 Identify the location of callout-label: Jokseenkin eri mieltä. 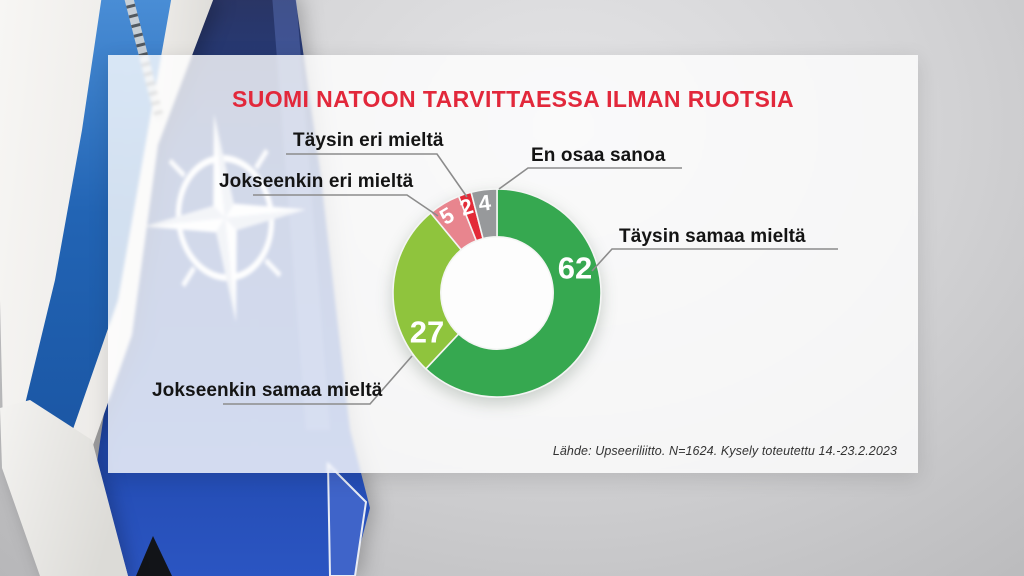
(316, 181).